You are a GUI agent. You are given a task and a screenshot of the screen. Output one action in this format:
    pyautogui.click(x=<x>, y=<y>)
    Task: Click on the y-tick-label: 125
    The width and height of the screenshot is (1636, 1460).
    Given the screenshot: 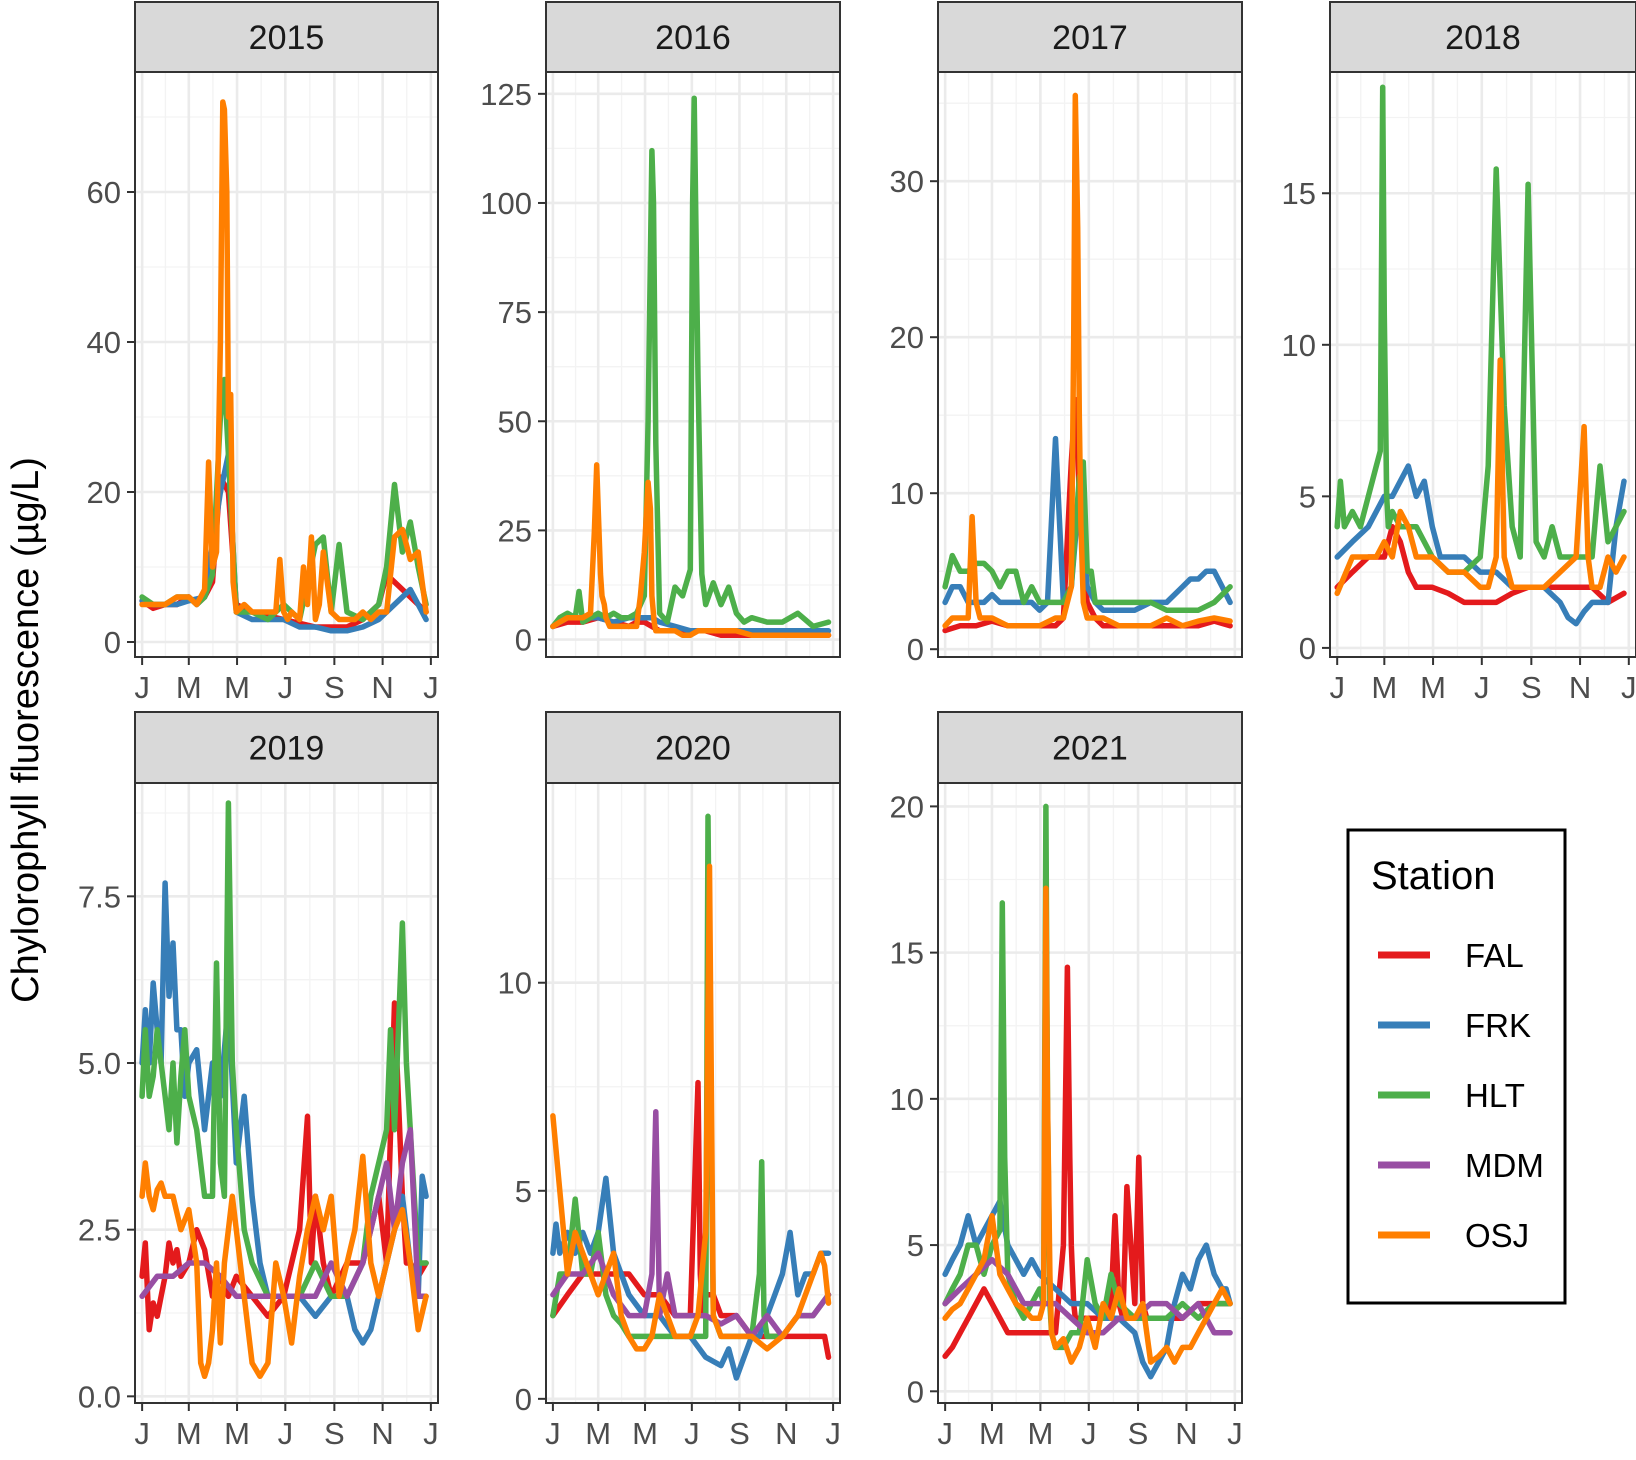 What is the action you would take?
    pyautogui.click(x=506, y=94)
    